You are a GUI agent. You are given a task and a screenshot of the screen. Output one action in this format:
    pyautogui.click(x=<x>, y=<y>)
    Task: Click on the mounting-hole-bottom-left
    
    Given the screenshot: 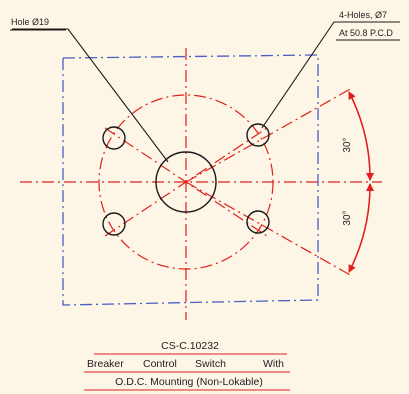 What is the action you would take?
    pyautogui.click(x=114, y=224)
    